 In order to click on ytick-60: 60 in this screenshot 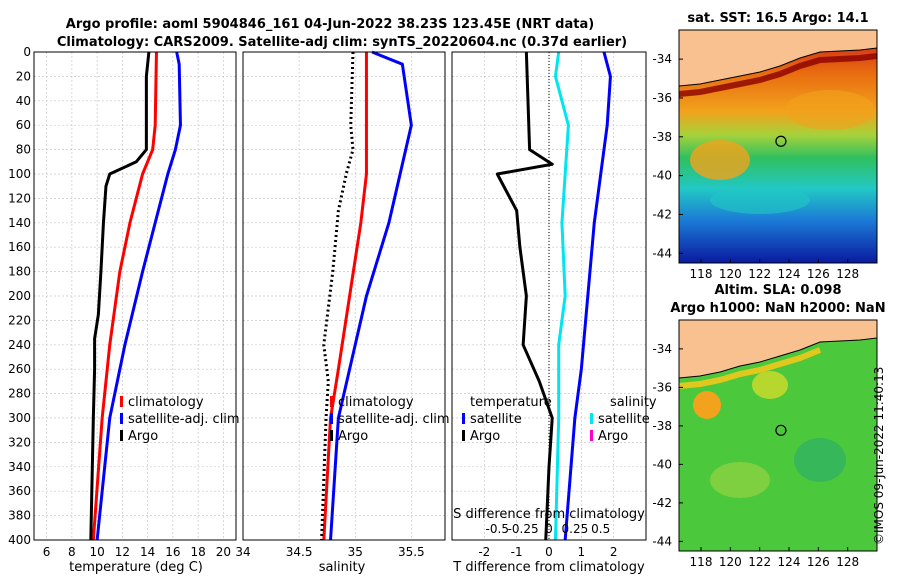, I will do `click(23, 125)`.